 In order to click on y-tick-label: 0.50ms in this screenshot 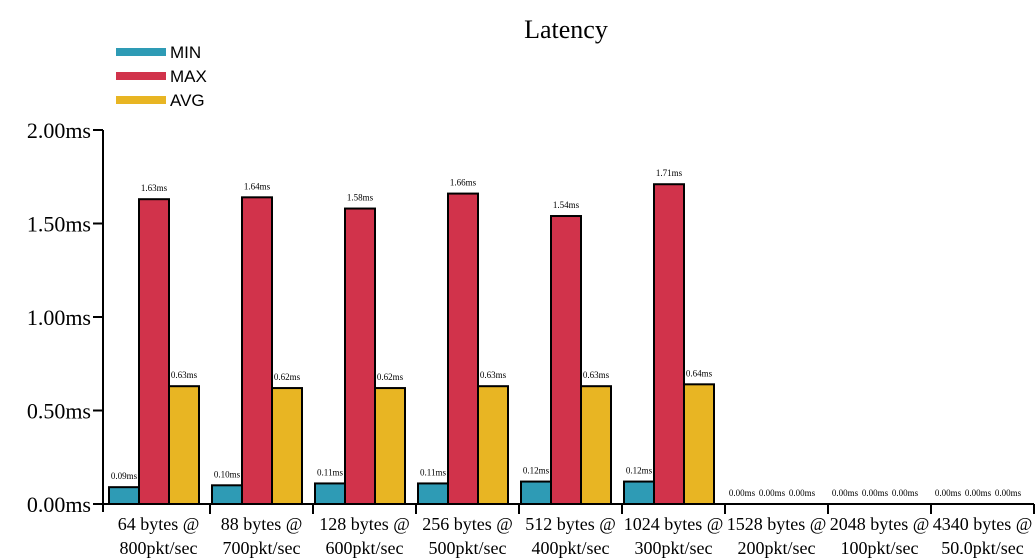, I will do `click(59, 411)`.